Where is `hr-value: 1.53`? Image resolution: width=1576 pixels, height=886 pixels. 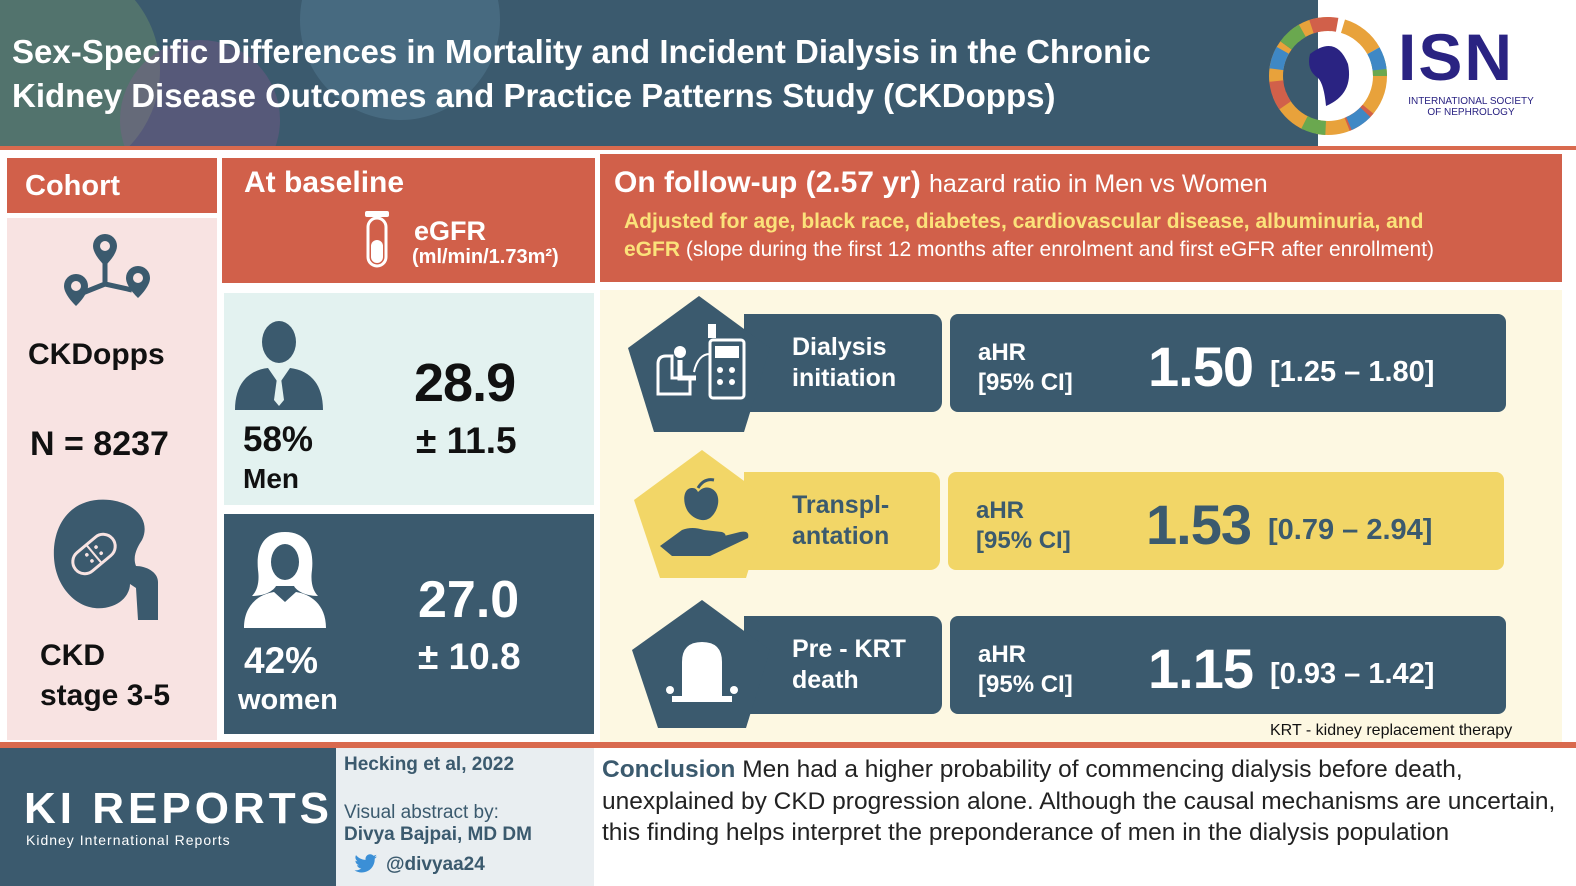 hr-value: 1.53 is located at coordinates (1199, 524).